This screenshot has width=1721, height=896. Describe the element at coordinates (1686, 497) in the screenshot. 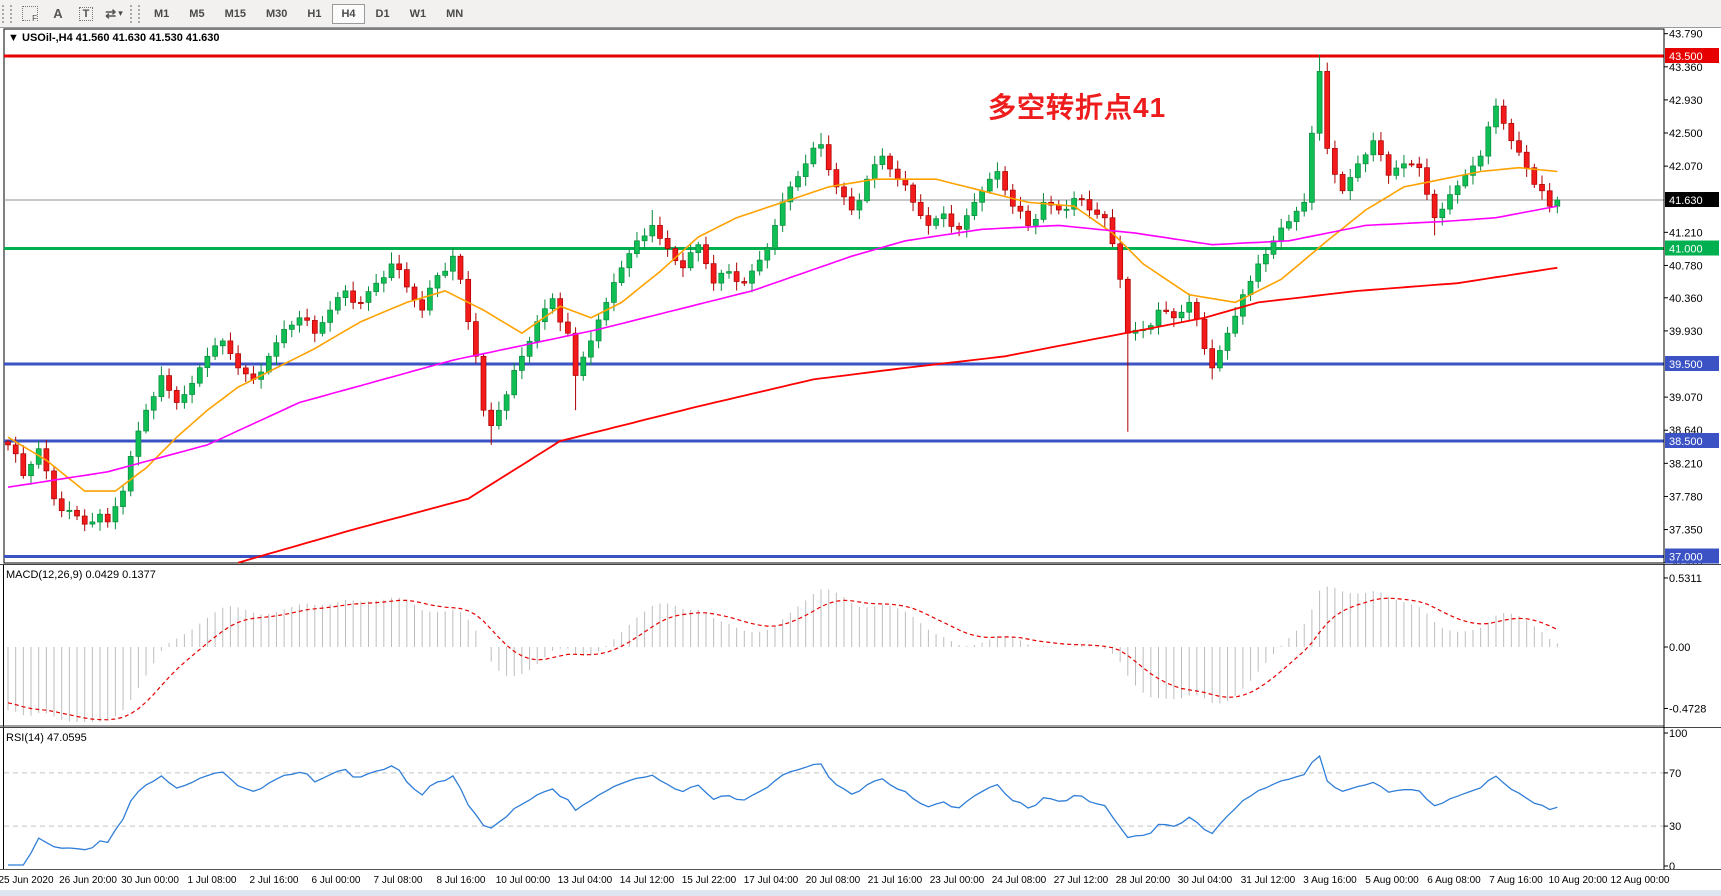

I see `svg-text: 37.780` at that location.